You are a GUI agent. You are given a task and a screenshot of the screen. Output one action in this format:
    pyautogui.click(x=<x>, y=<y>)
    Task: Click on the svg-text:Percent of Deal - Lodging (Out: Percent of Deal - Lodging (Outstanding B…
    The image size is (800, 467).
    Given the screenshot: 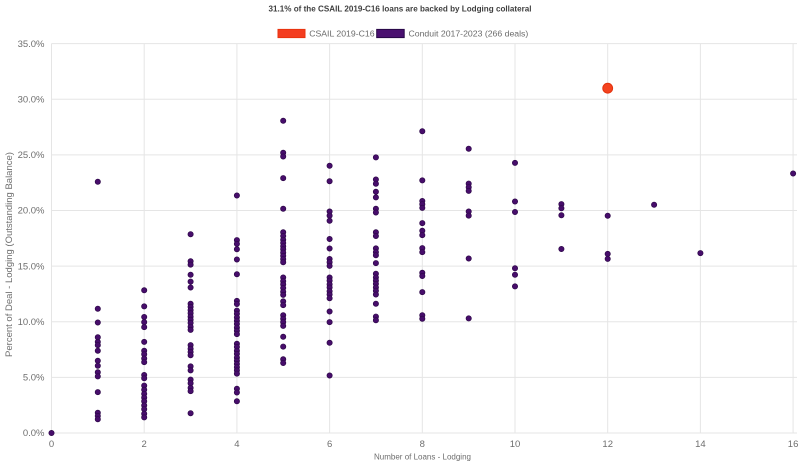 What is the action you would take?
    pyautogui.click(x=9, y=254)
    